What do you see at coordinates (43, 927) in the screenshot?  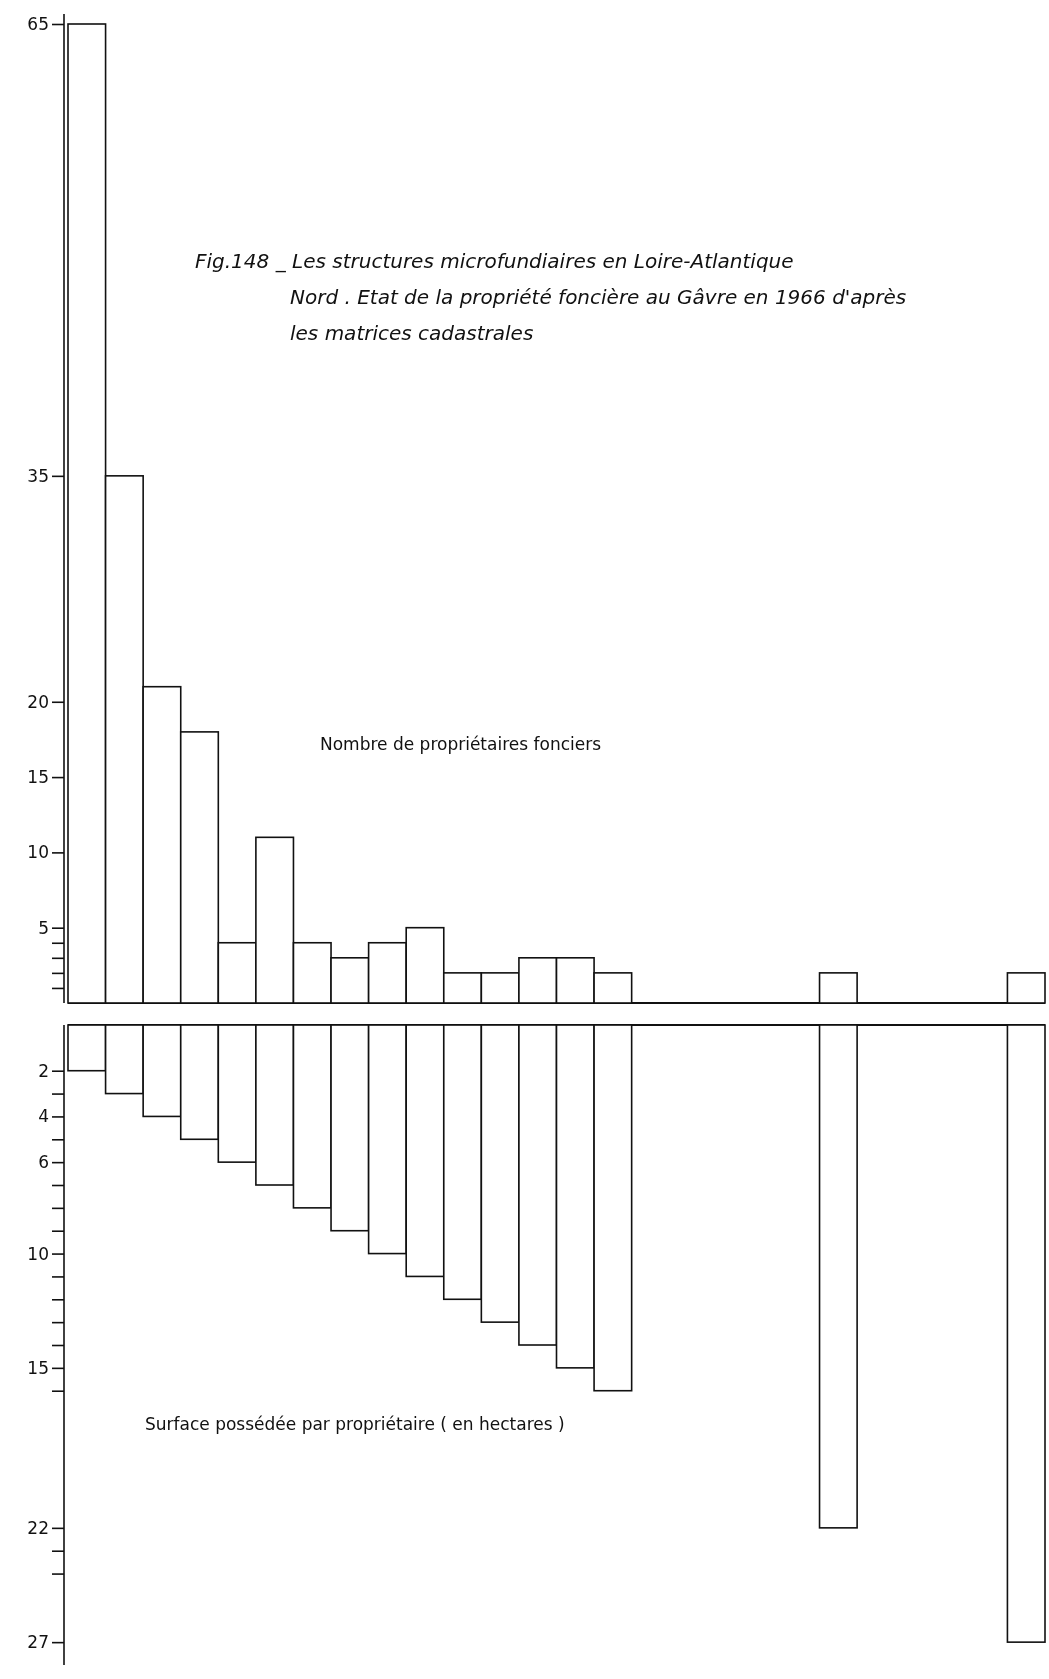 I see `y-tick-label: 5` at bounding box center [43, 927].